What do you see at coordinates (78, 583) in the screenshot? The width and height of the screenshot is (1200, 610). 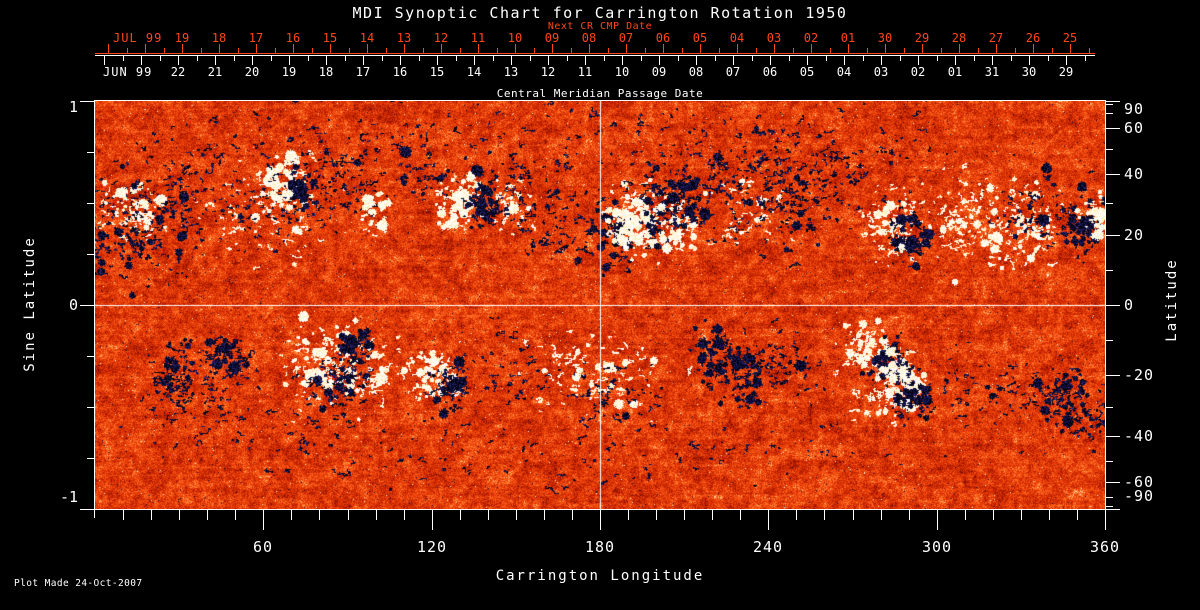 I see `plot-made-label: Plot Made 24-Oct-2007` at bounding box center [78, 583].